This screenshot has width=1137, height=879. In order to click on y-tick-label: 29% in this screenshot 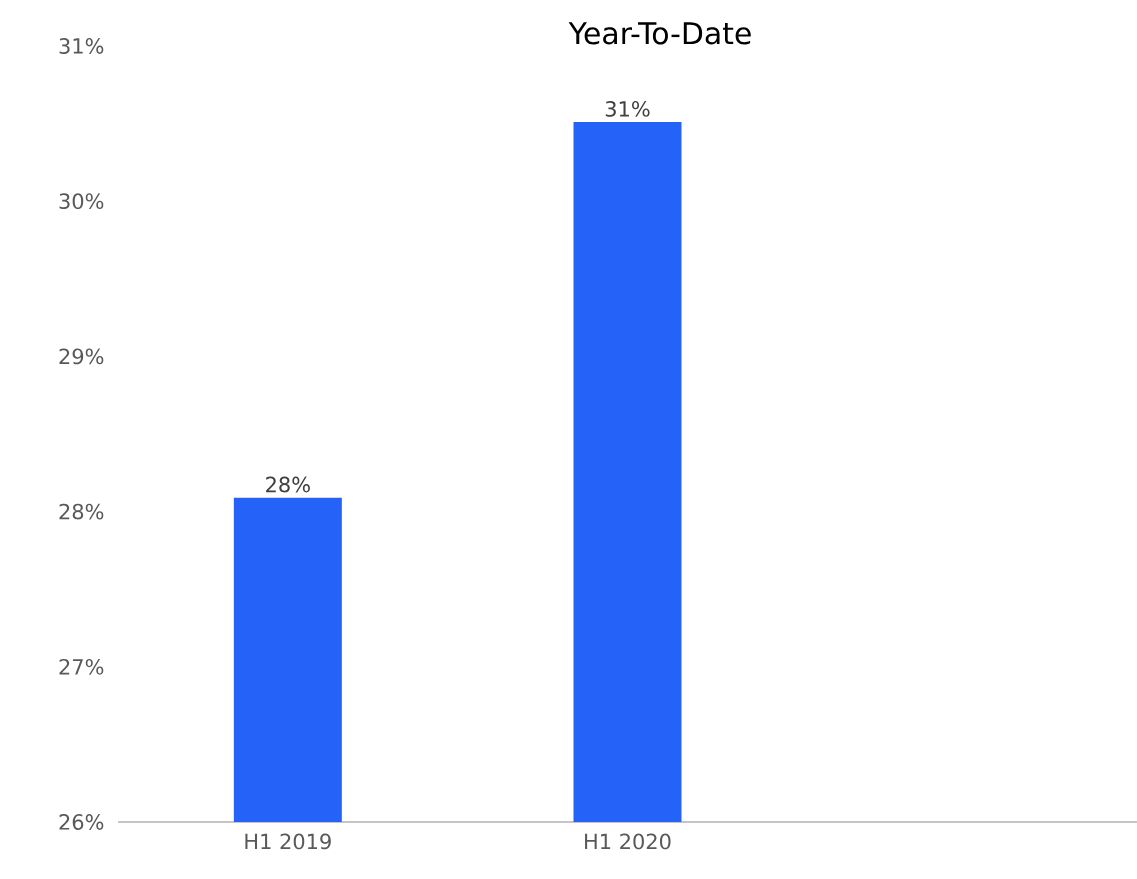, I will do `click(81, 356)`.